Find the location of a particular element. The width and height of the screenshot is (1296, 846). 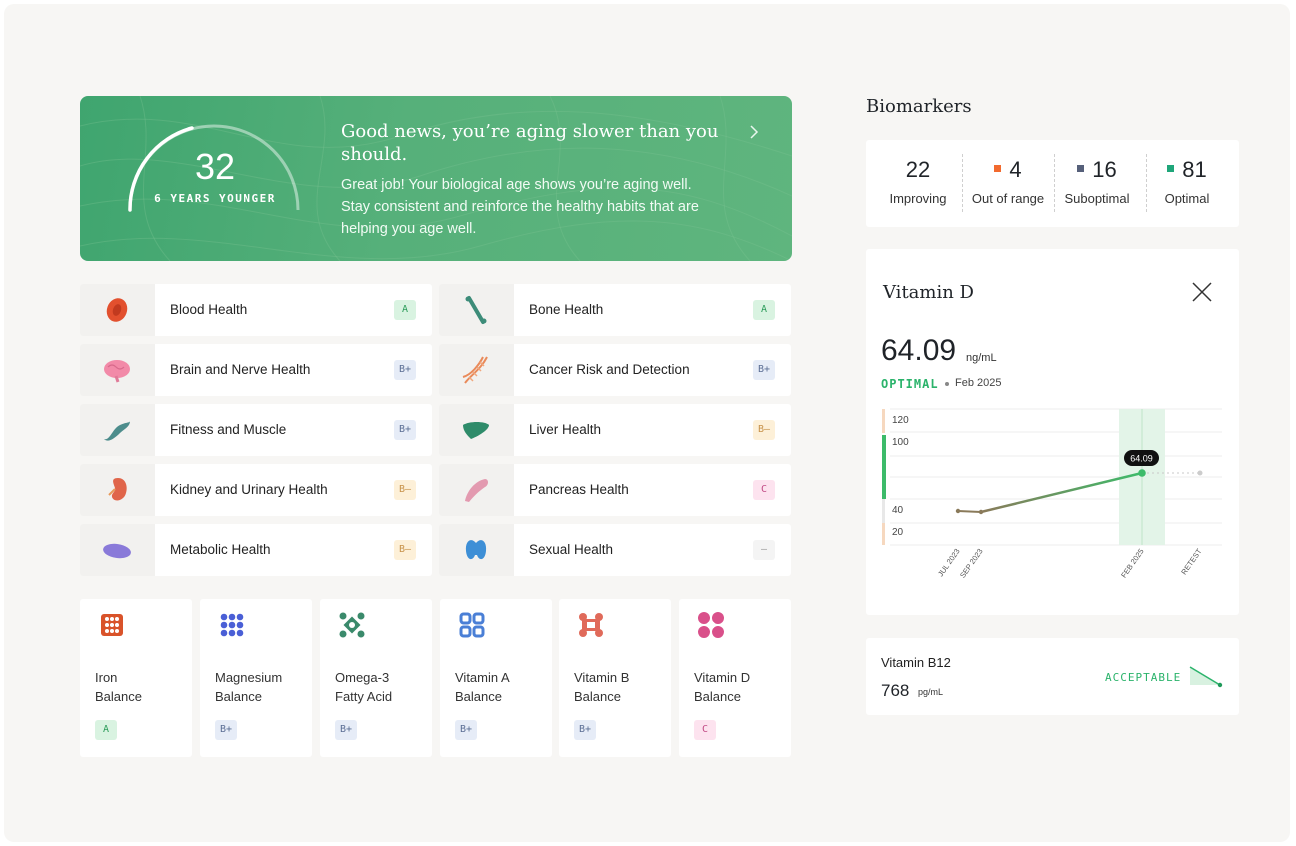

health-item-label: Brain and Nerve Health is located at coordinates (240, 369).